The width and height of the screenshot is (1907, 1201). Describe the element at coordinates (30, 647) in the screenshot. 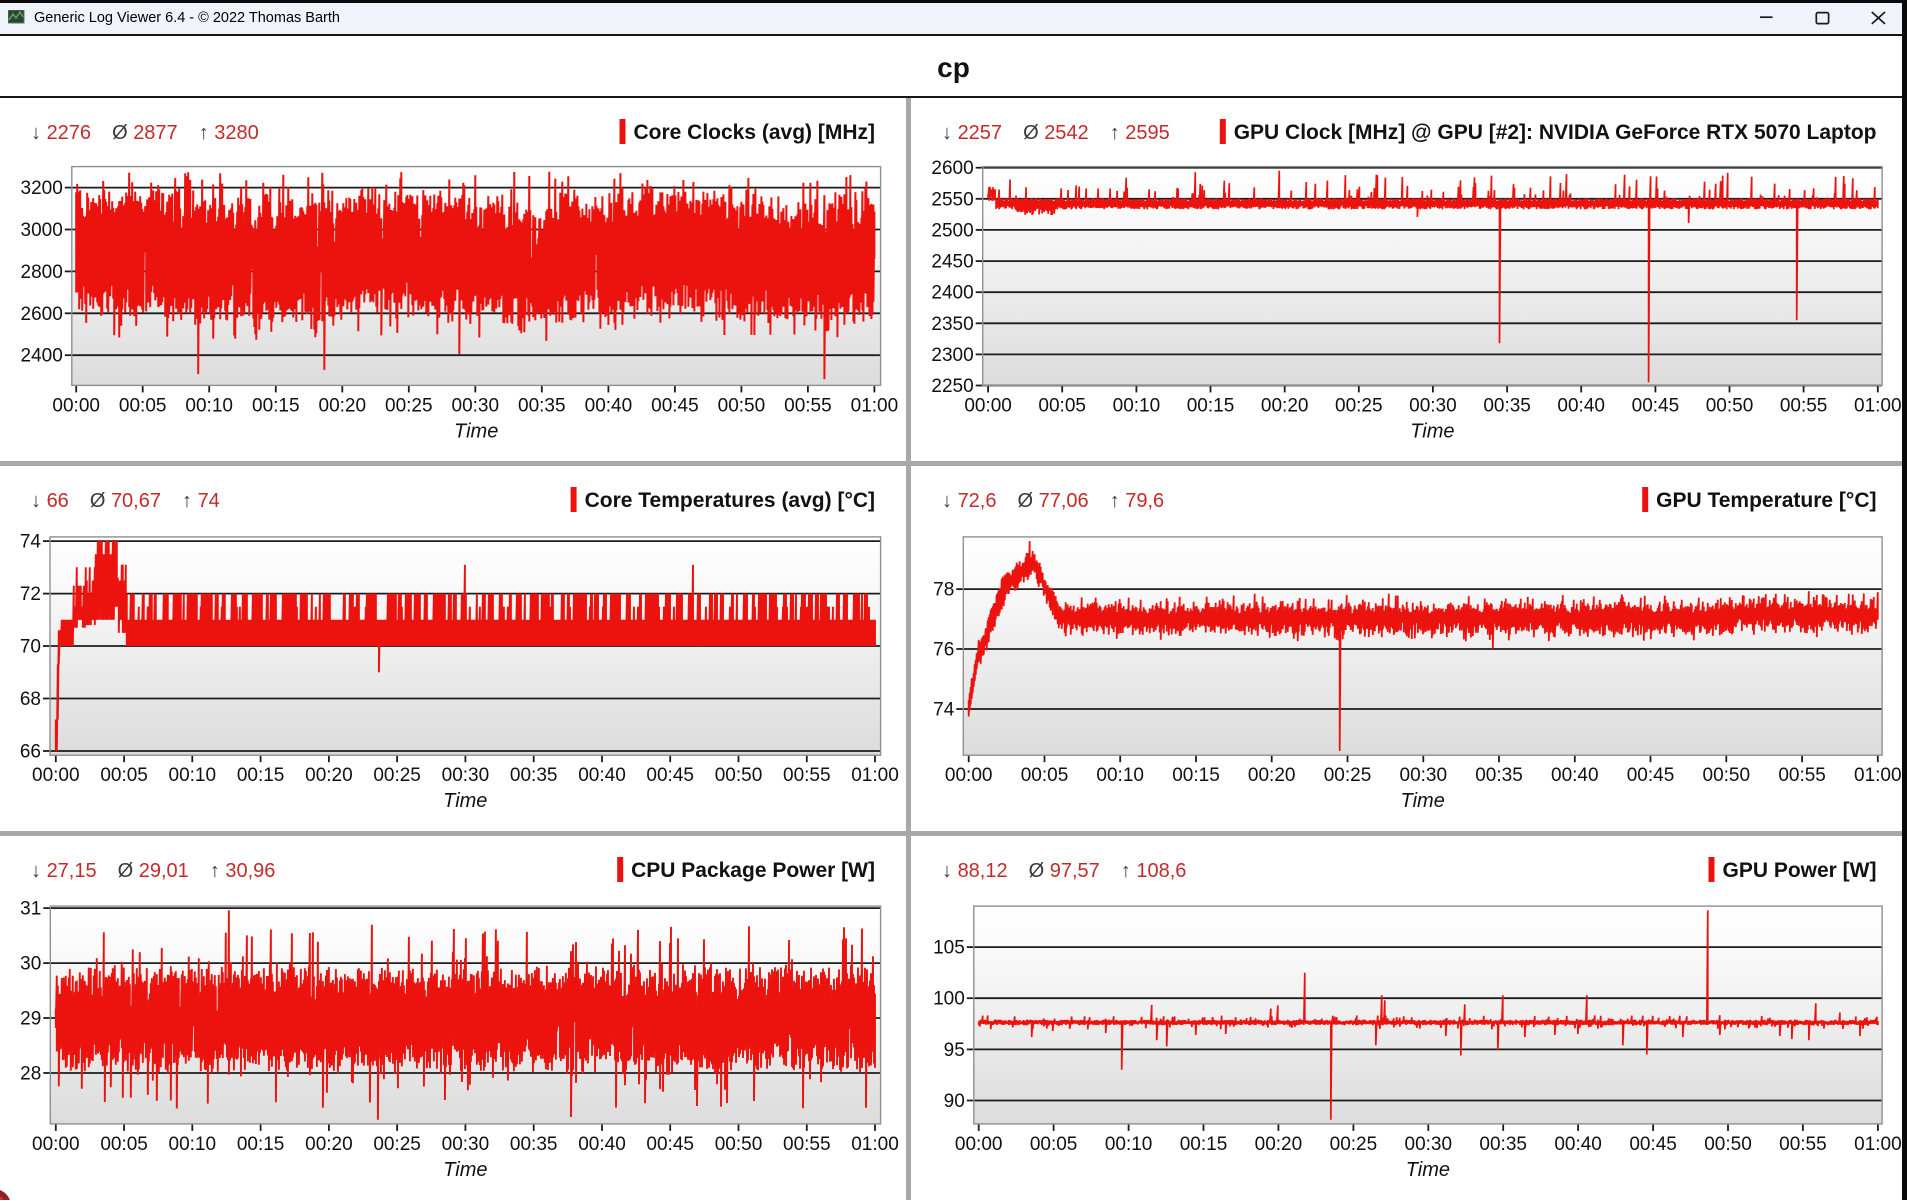

I see `svg-text: 70` at that location.